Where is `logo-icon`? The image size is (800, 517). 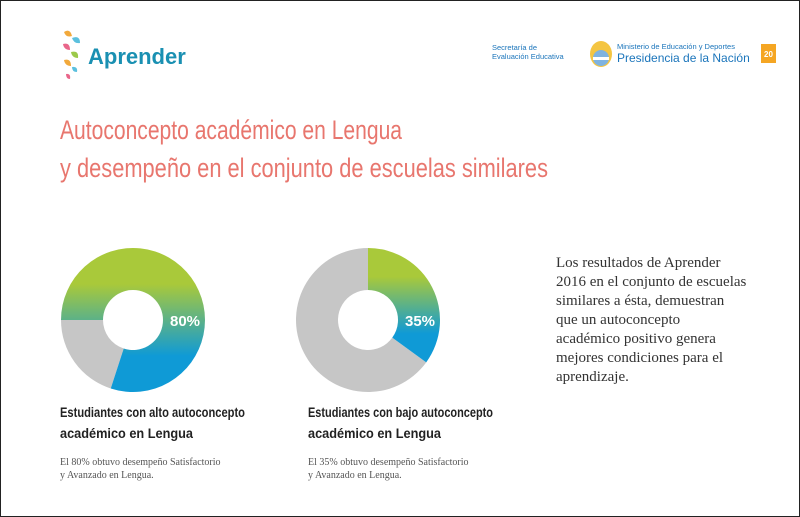 logo-icon is located at coordinates (71, 54).